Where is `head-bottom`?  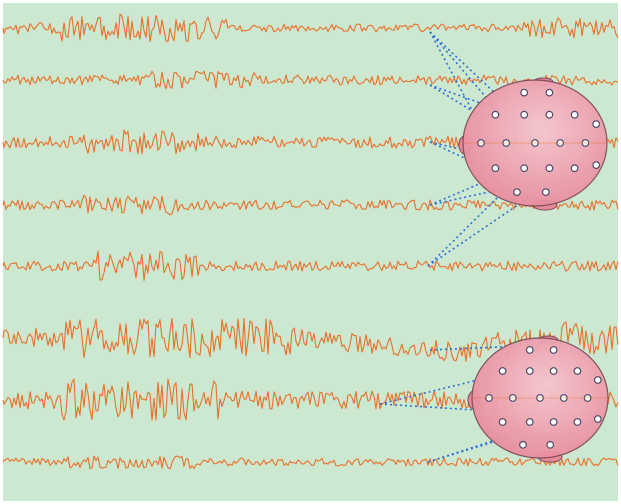
head-bottom is located at coordinates (538, 399).